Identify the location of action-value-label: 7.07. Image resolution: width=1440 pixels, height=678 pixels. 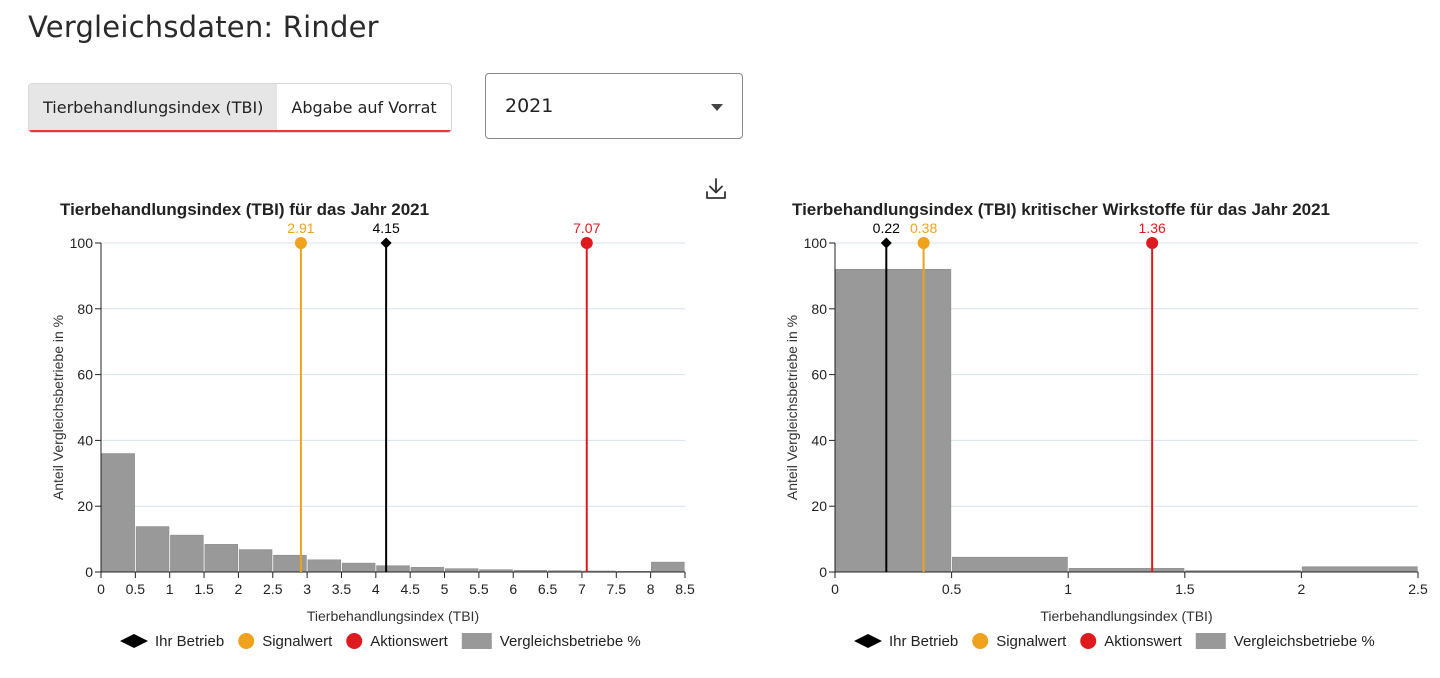
(586, 228).